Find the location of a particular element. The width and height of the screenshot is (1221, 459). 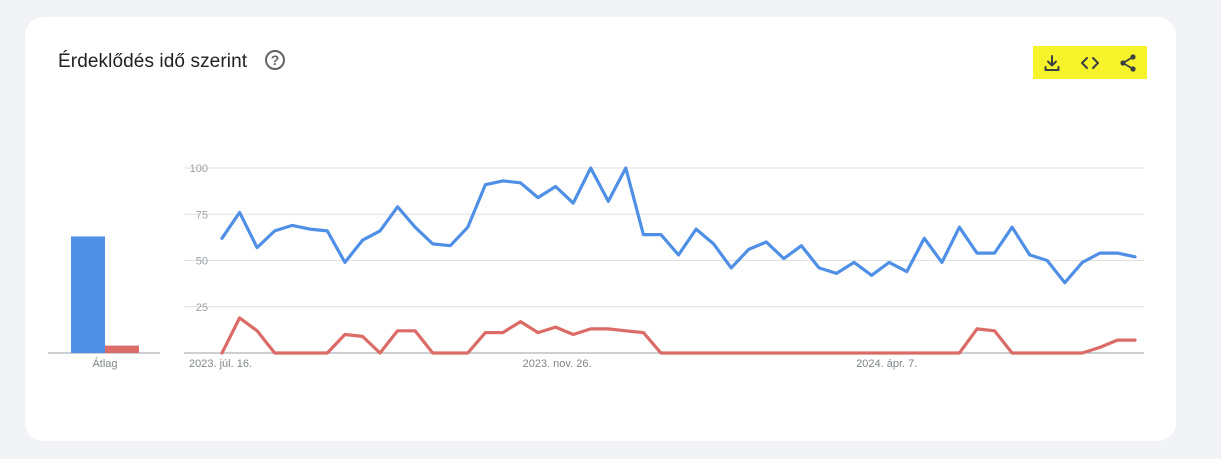

help-icon: ? is located at coordinates (275, 60).